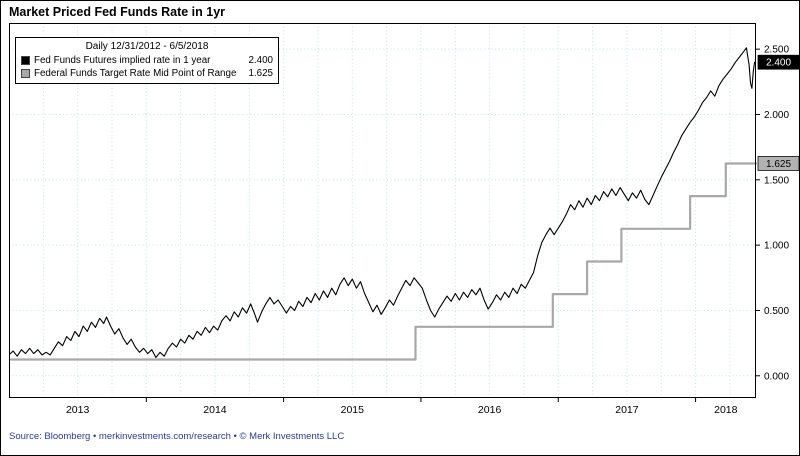 This screenshot has width=800, height=456. I want to click on x-axis-tick-label: 2015, so click(353, 410).